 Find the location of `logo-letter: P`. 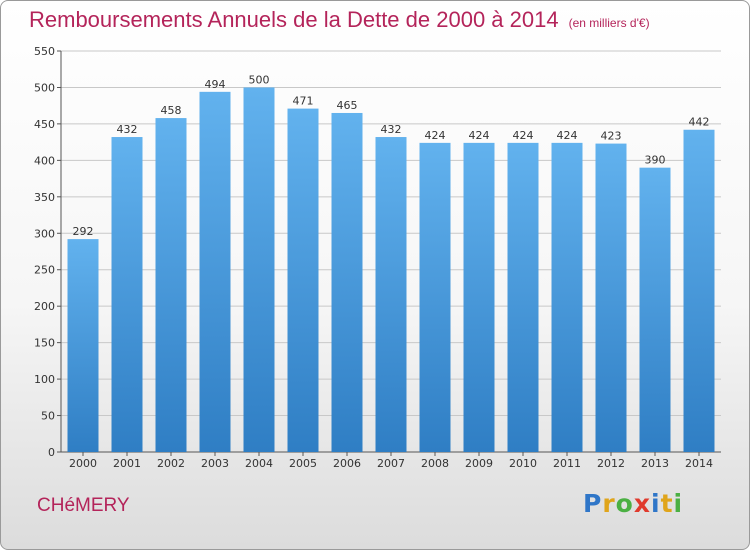

logo-letter: P is located at coordinates (593, 503).